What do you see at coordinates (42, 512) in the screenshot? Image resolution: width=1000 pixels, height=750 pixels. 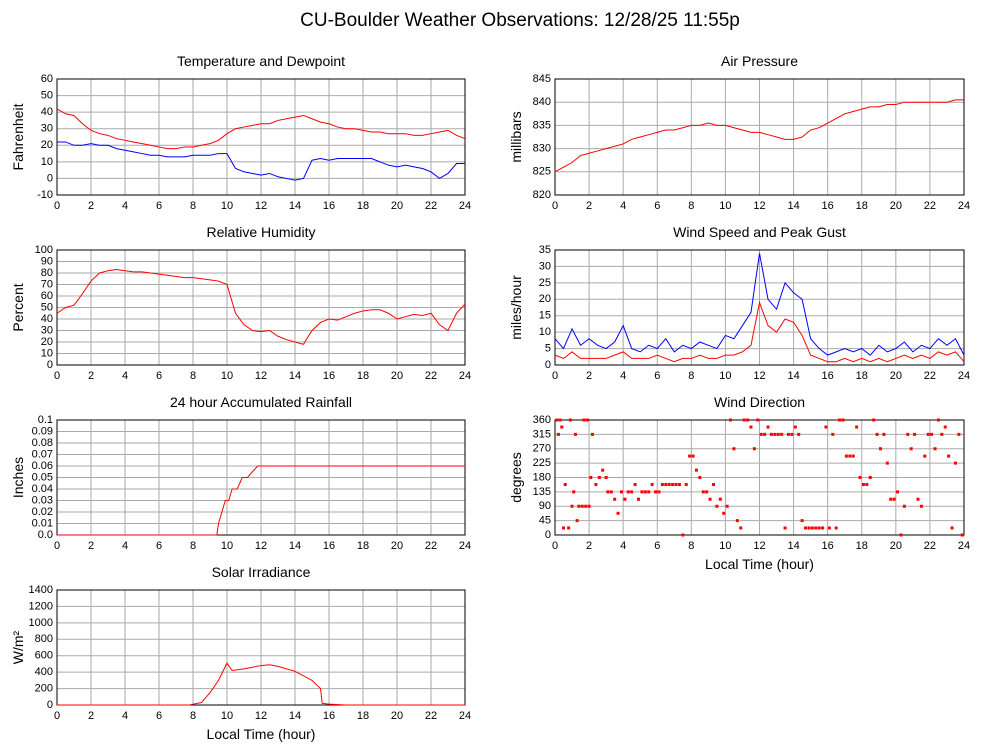 I see `y-tick-label: 0.02` at bounding box center [42, 512].